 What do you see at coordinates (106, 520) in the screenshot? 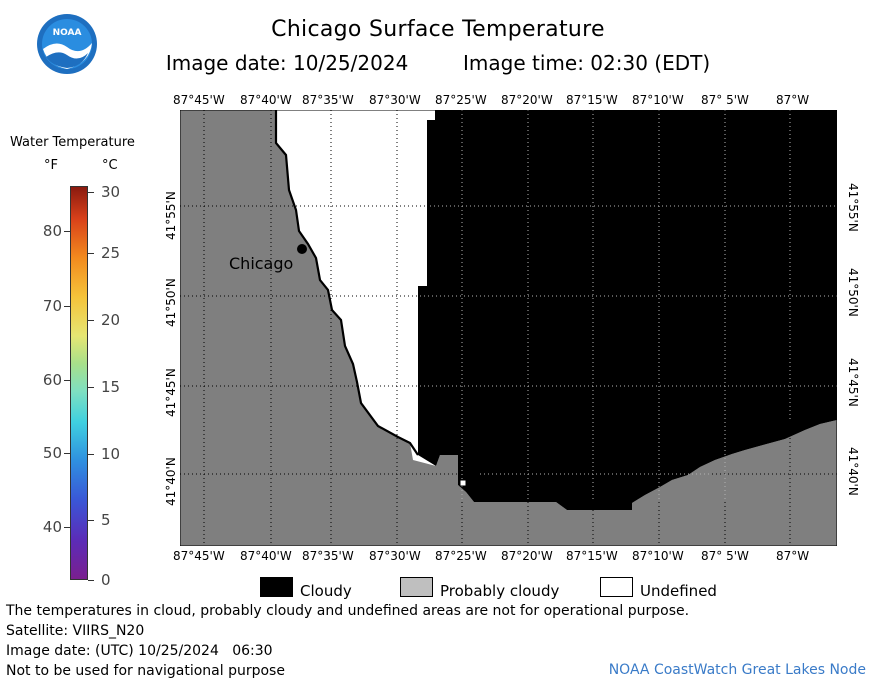
I see `scale-tick-c: 5` at bounding box center [106, 520].